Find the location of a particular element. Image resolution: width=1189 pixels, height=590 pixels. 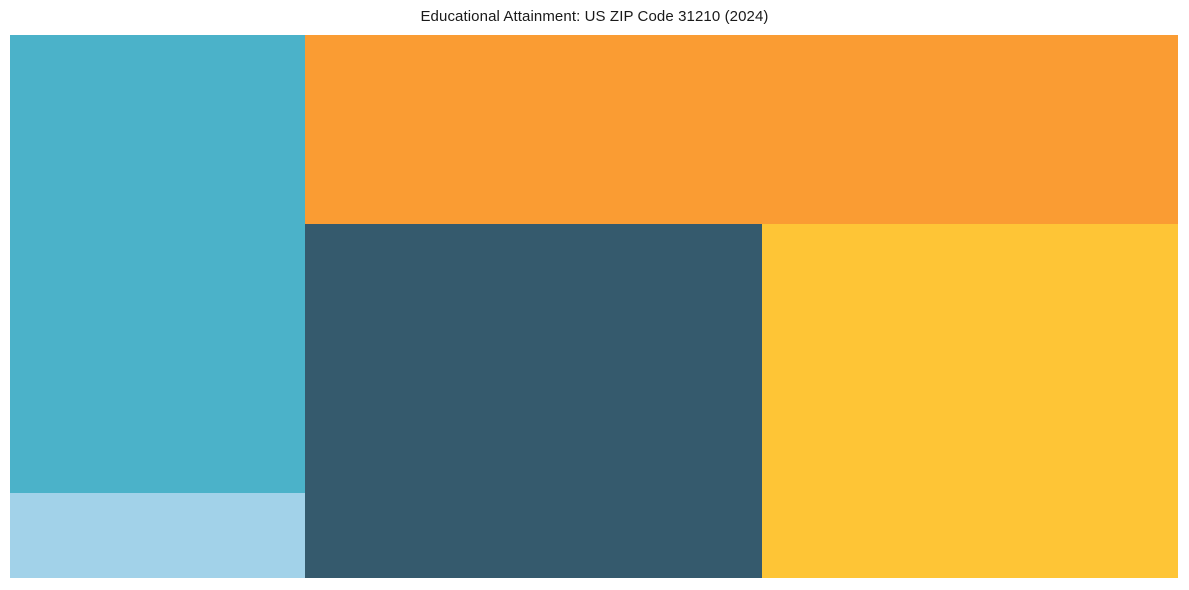

treemap-tile: Less than high school is located at coordinates (157, 535).